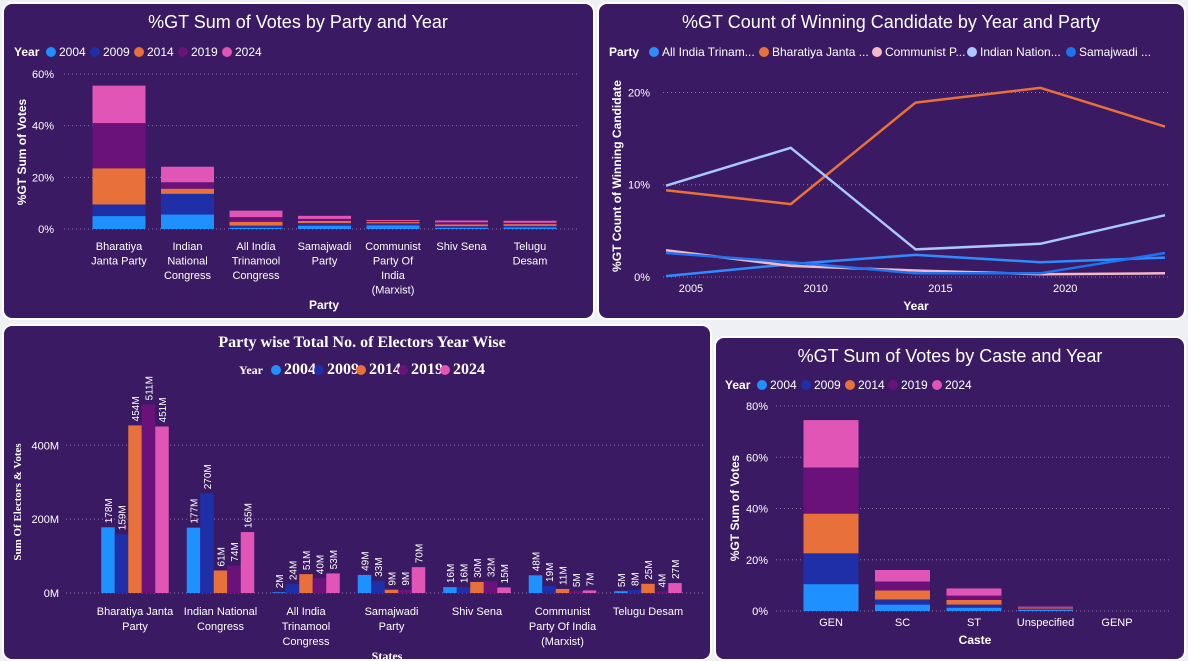 The width and height of the screenshot is (1188, 661). Describe the element at coordinates (195, 511) in the screenshot. I see `data-label: 177M` at that location.